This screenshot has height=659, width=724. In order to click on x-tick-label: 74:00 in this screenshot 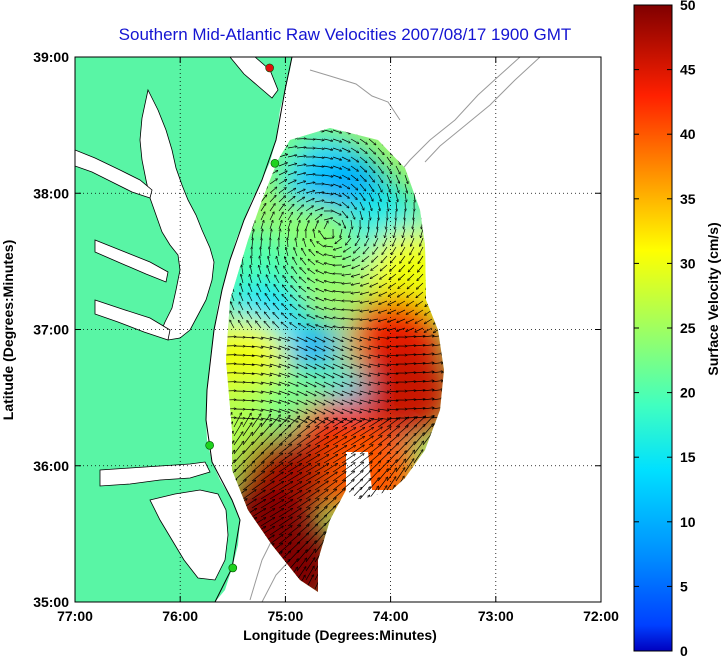, I will do `click(391, 616)`.